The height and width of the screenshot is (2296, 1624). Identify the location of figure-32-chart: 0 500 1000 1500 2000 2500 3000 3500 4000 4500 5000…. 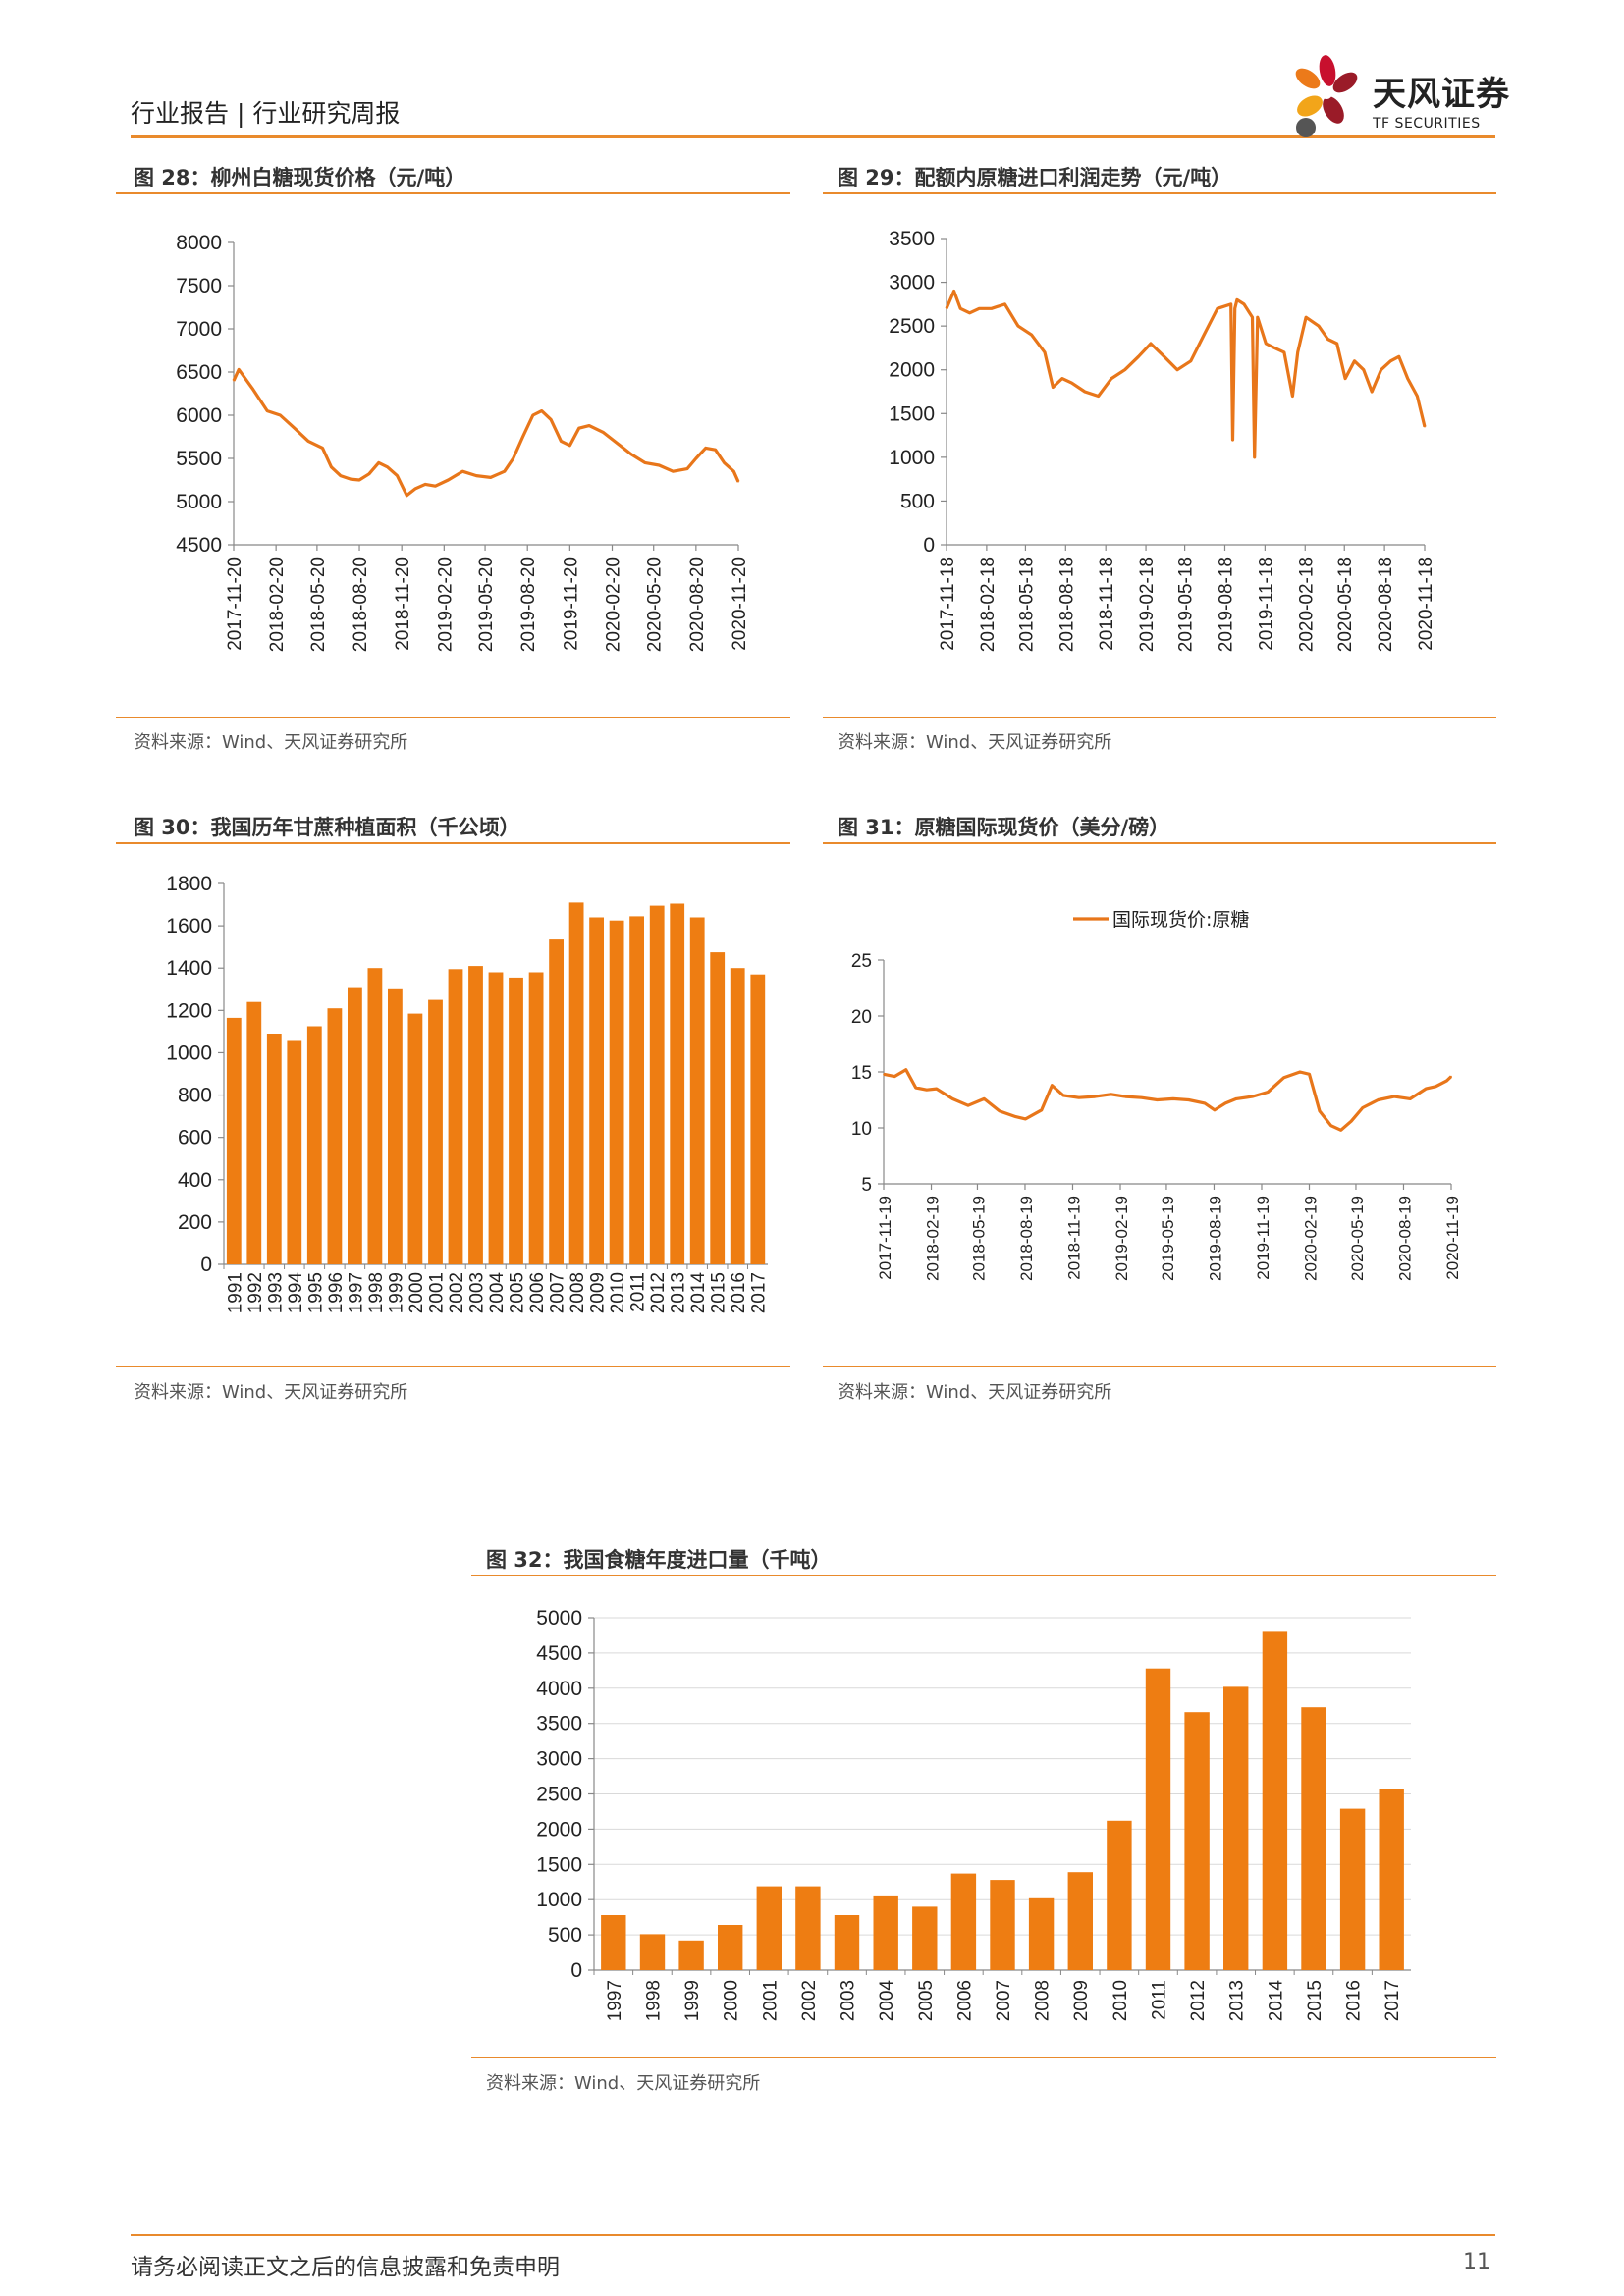
(983, 1813).